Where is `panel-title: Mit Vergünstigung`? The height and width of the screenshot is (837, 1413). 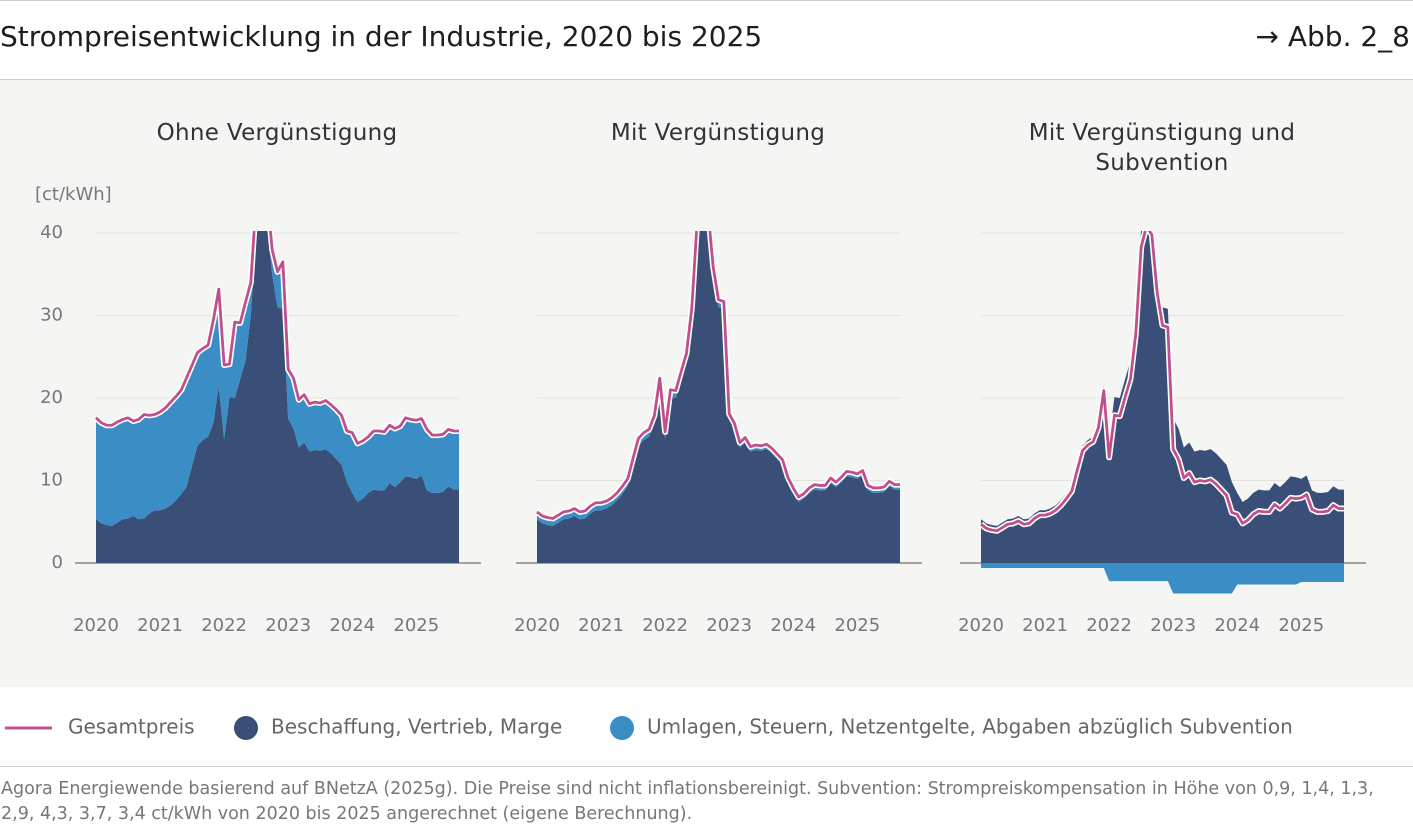 panel-title: Mit Vergünstigung is located at coordinates (718, 133).